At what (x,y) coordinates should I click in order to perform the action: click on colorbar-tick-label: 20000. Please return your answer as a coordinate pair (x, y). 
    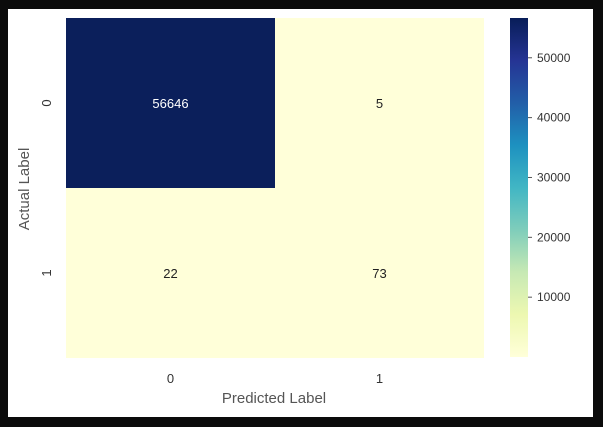
    Looking at the image, I should click on (554, 237).